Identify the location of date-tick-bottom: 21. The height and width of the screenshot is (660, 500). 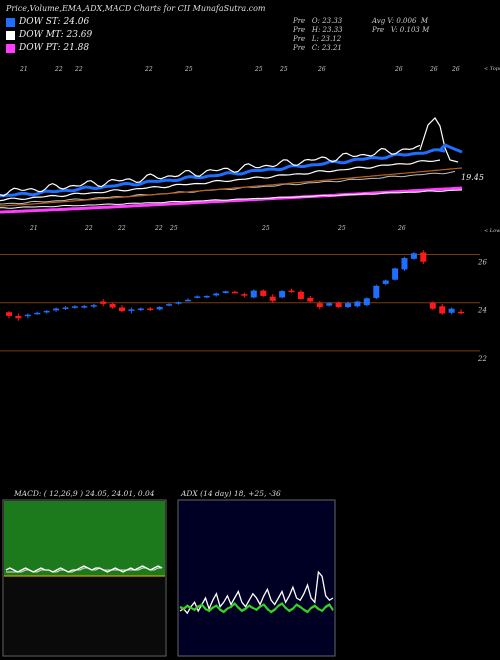
(33, 228).